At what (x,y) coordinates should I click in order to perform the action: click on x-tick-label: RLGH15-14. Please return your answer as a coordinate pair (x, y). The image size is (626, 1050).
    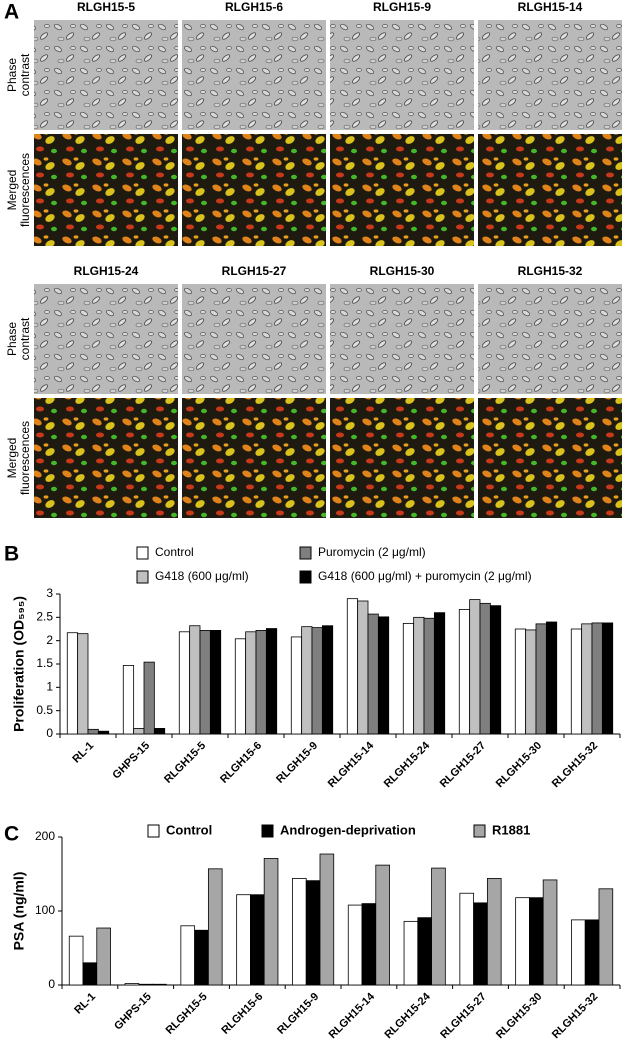
    Looking at the image, I should click on (351, 764).